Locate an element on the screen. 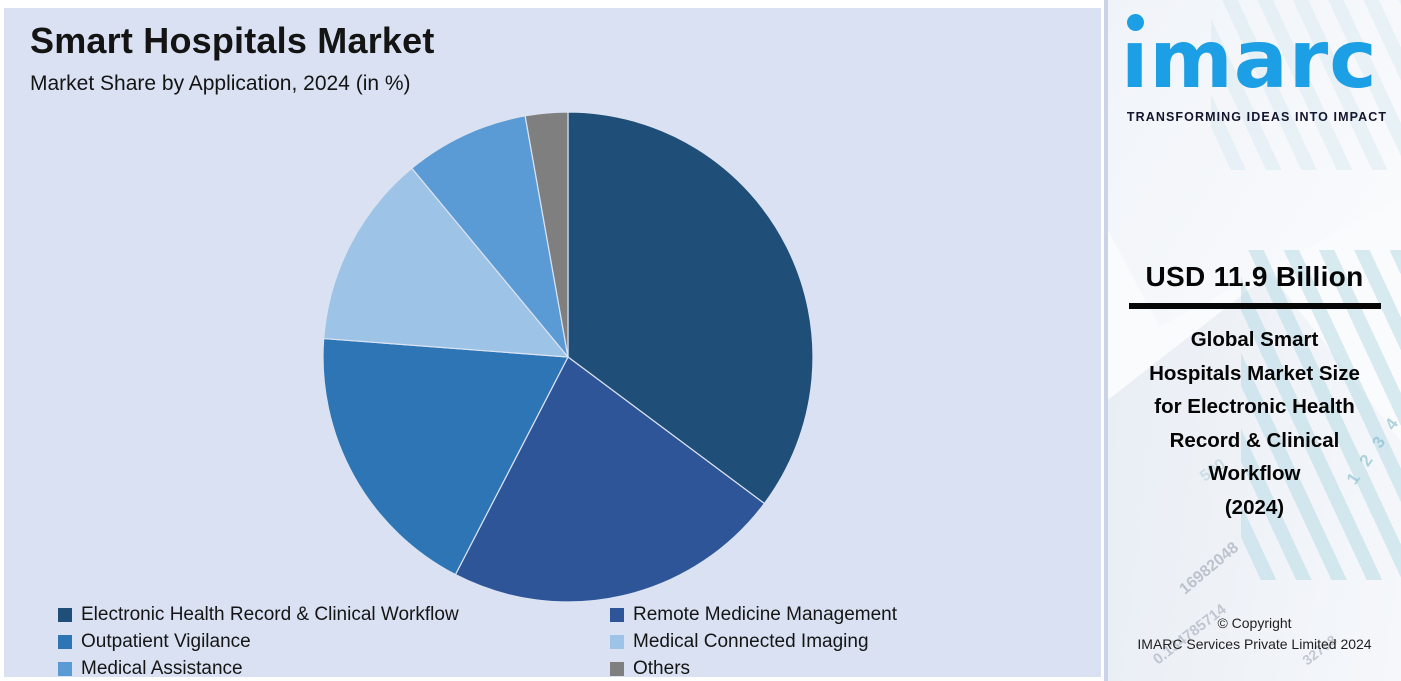 The width and height of the screenshot is (1401, 681). brand-tagline: TRANSFORMING IDEAS INTO IMPACT is located at coordinates (1257, 117).